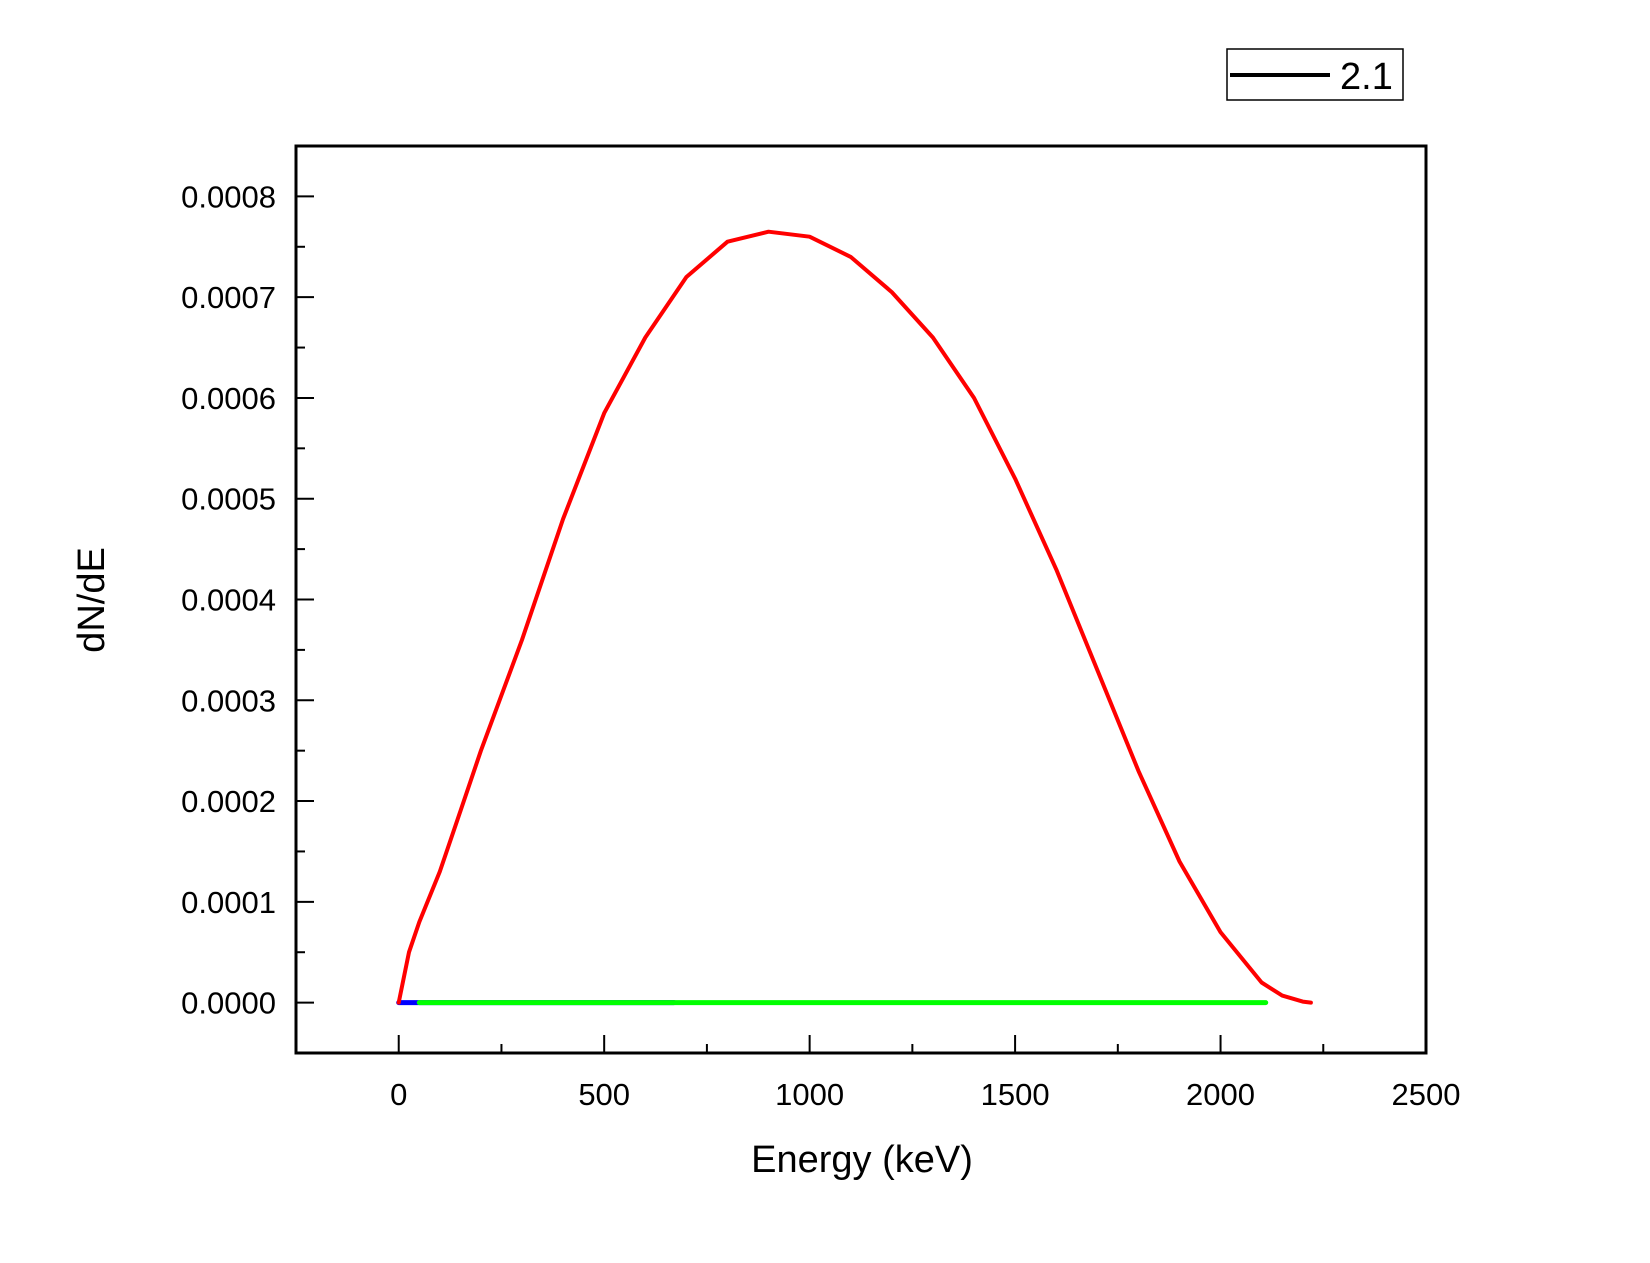 Image resolution: width=1650 pixels, height=1263 pixels. Describe the element at coordinates (398, 1094) in the screenshot. I see `x-tick-label: 0` at that location.